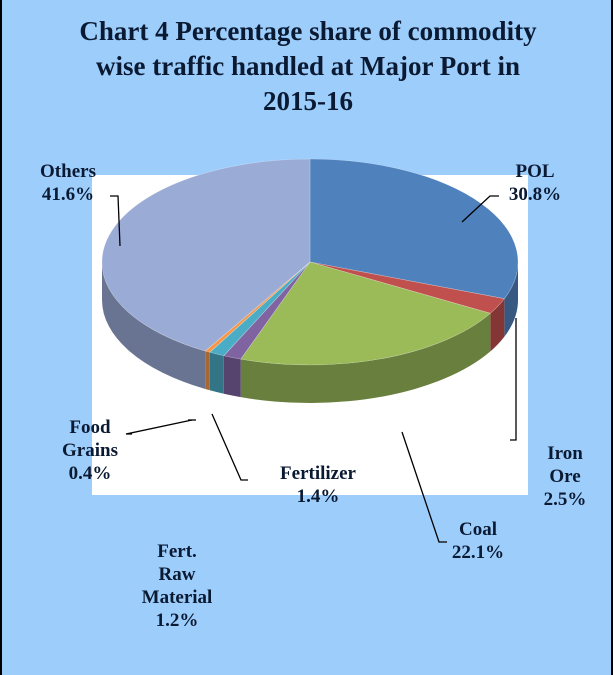 This screenshot has width=613, height=675. I want to click on label-name: Food Grains, so click(90, 439).